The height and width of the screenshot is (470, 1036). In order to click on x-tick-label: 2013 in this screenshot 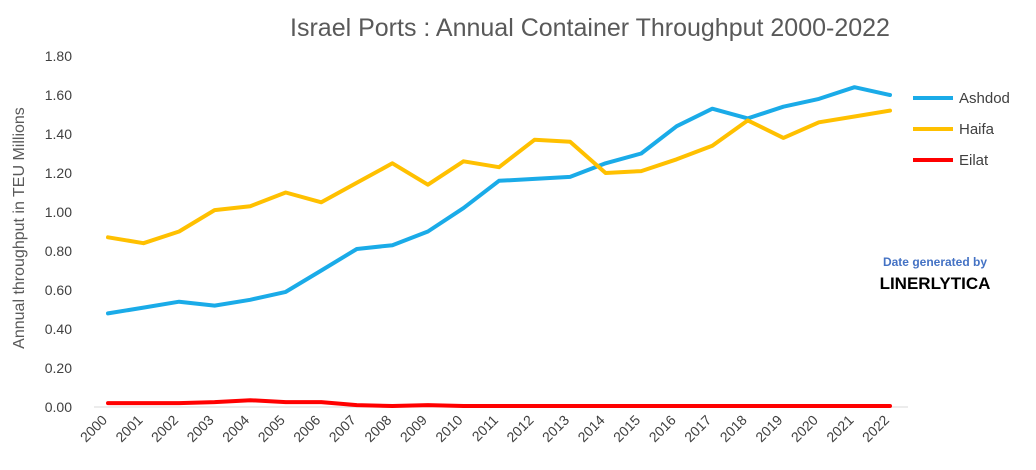, I will do `click(555, 428)`.